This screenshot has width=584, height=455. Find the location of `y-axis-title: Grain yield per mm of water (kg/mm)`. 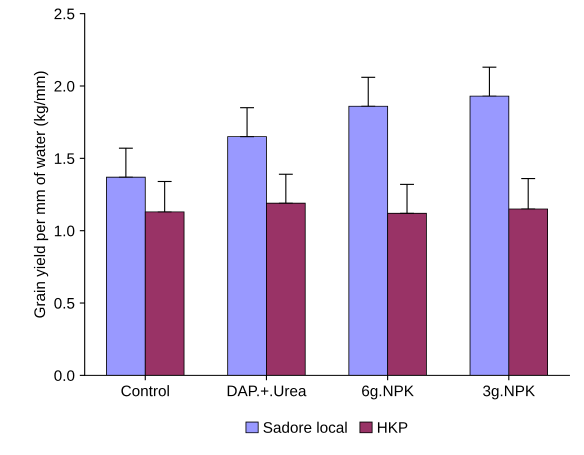

y-axis-title: Grain yield per mm of water (kg/mm) is located at coordinates (41, 195).